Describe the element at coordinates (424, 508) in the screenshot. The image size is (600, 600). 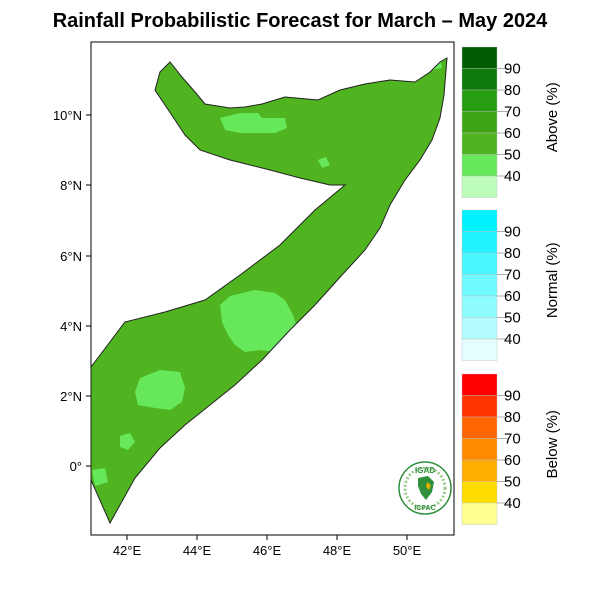
I see `logo-bottom-text: ICPAC` at that location.